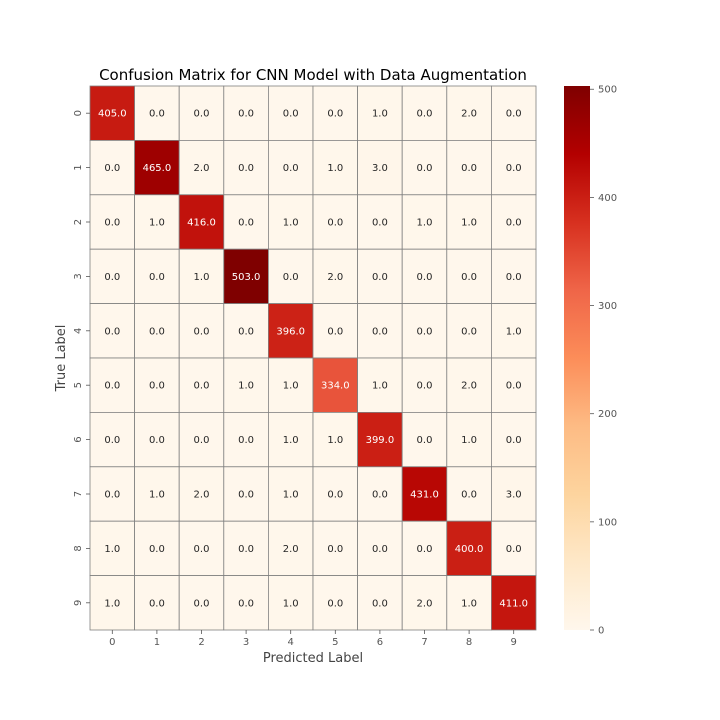  I want to click on y-tick-label: 0, so click(78, 113).